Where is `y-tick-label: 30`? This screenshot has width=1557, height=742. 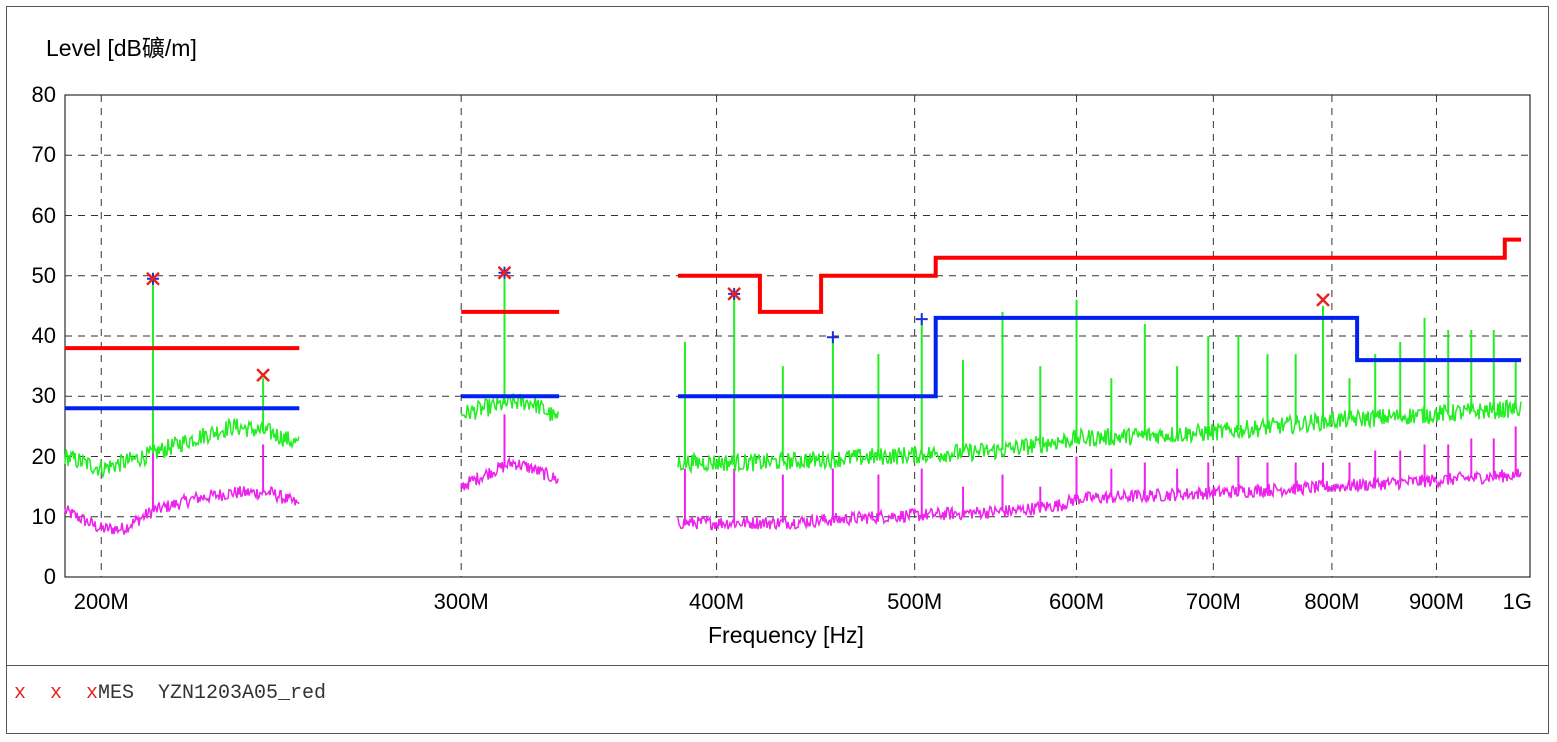
y-tick-label: 30 is located at coordinates (43, 396).